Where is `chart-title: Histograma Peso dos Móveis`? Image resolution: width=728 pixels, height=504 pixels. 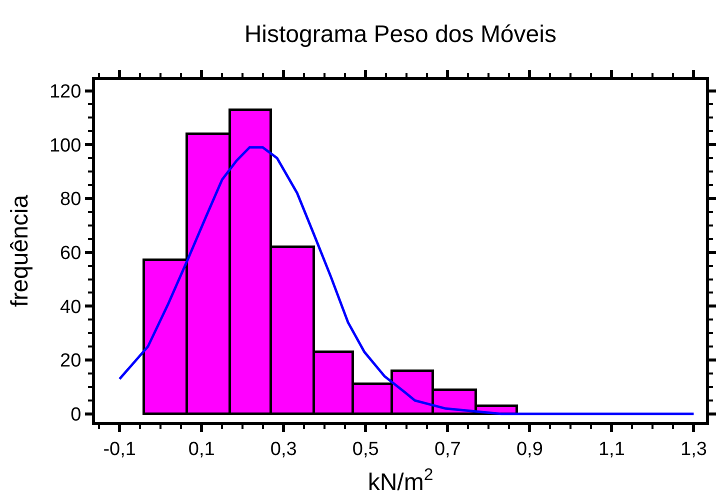 chart-title: Histograma Peso dos Móveis is located at coordinates (400, 34).